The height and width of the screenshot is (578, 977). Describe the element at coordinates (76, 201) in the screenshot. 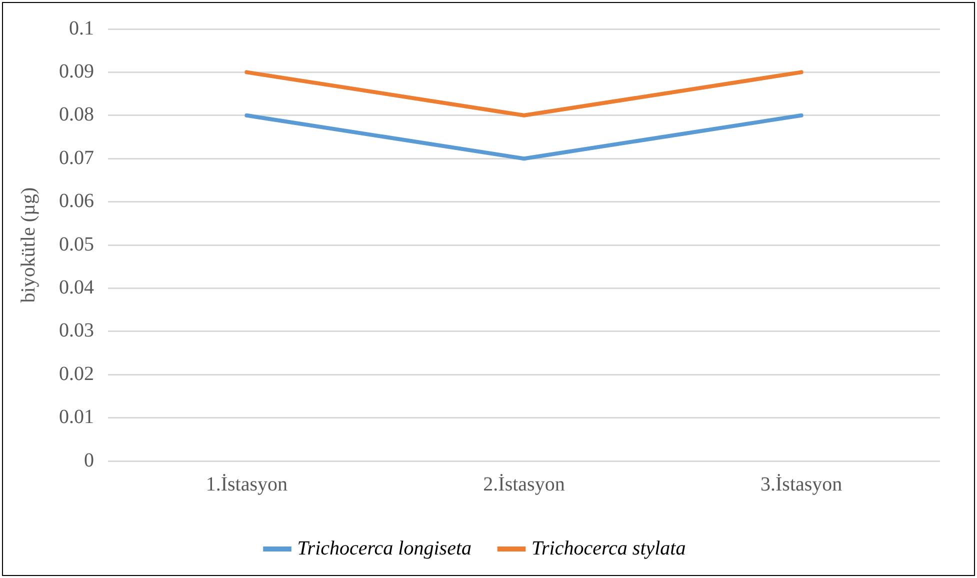

I see `y-tick-label: 0.06` at that location.